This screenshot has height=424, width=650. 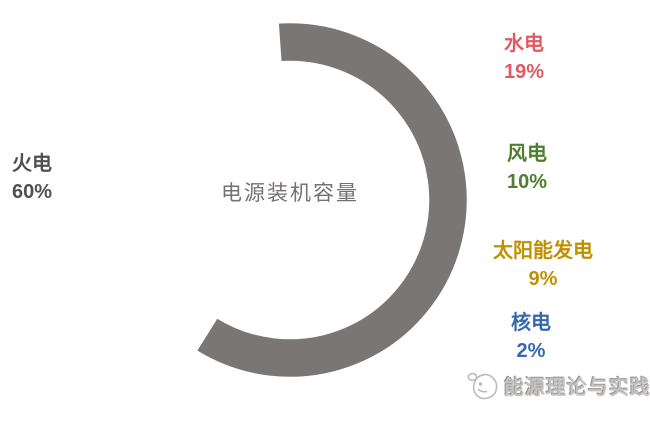 I want to click on label-hydro-power-pct: 19%, so click(x=524, y=72).